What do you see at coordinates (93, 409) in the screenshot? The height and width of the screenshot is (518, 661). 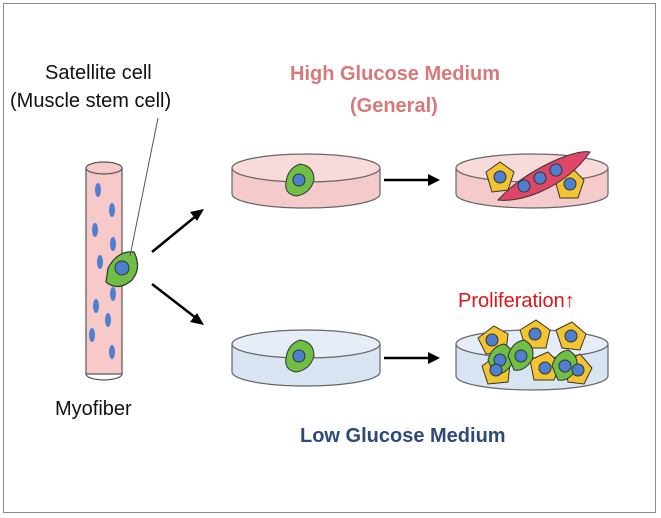 I see `myofiber-label: Myofiber` at bounding box center [93, 409].